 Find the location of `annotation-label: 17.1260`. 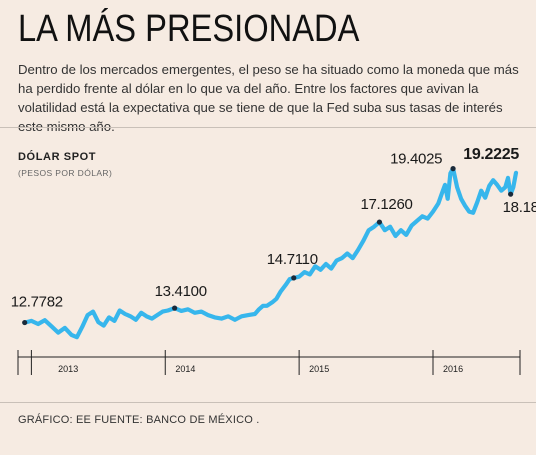

annotation-label: 17.1260 is located at coordinates (386, 204).